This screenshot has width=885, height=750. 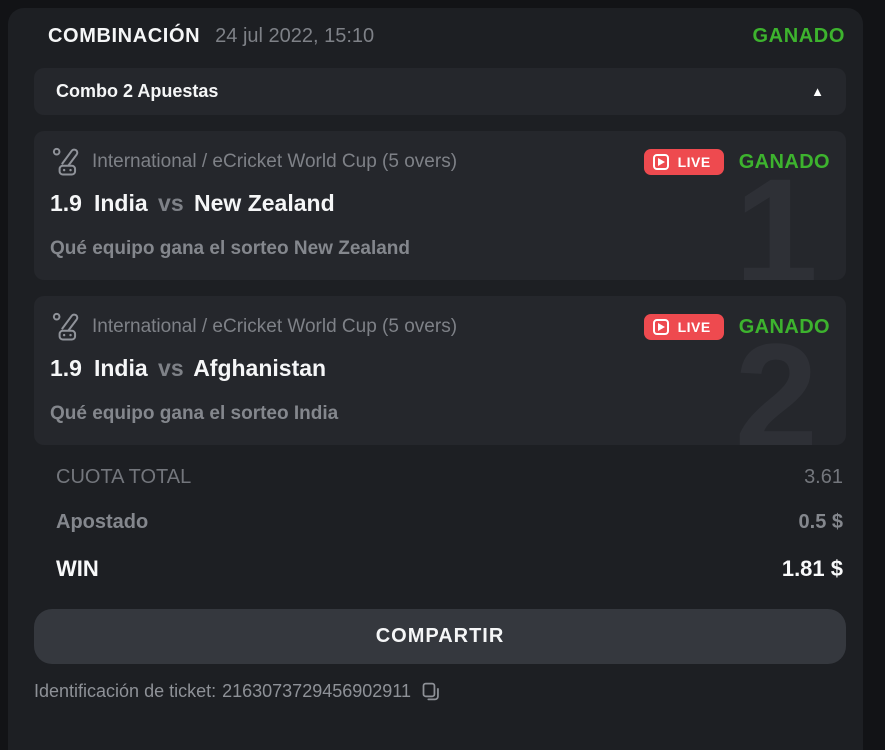 I want to click on copy-icon, so click(x=430, y=691).